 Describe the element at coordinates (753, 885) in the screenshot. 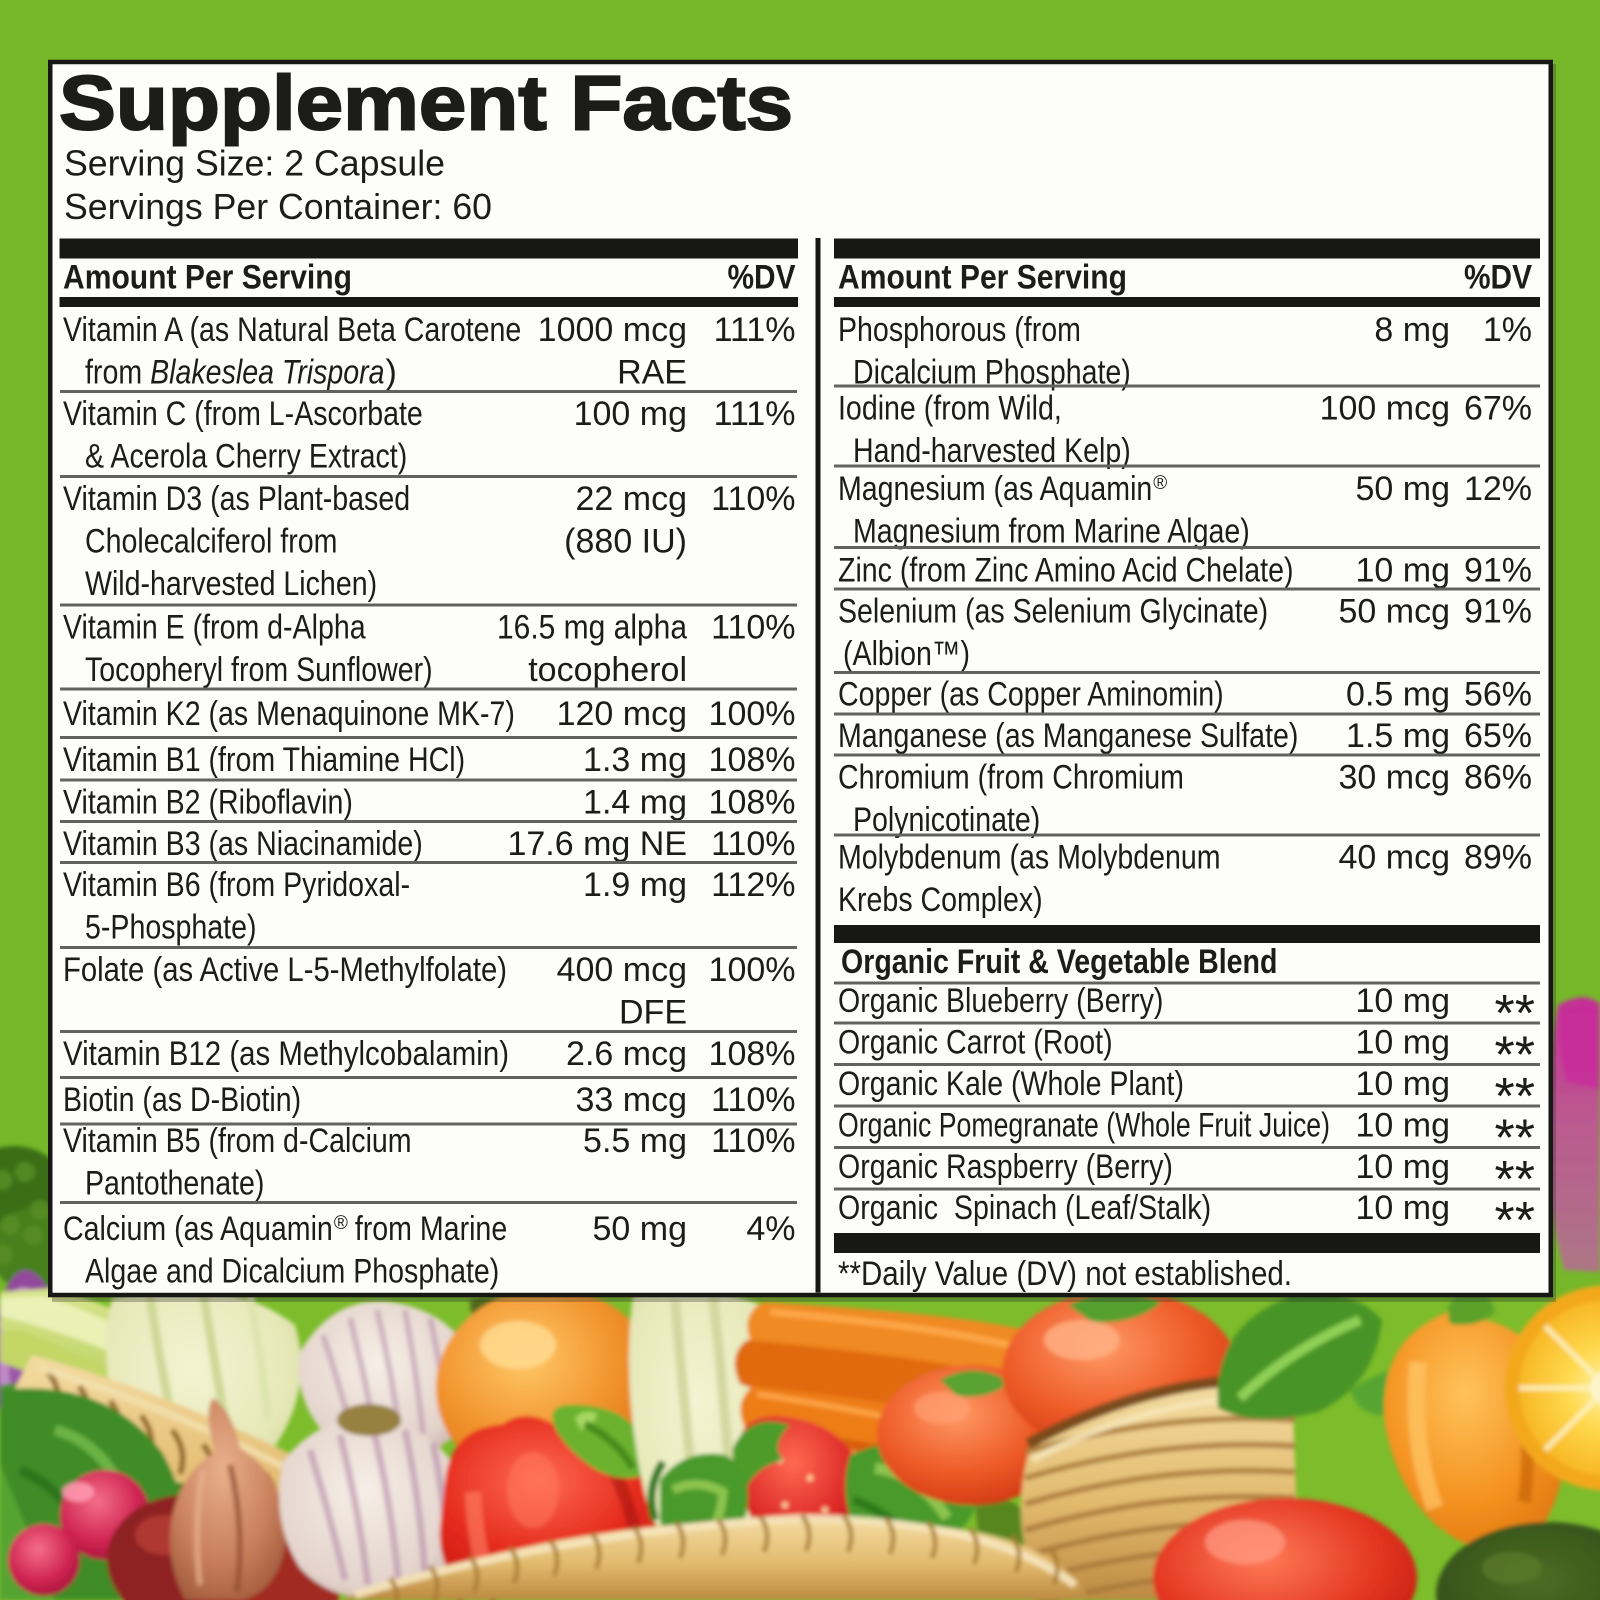

I see `svg-text: 112%` at that location.